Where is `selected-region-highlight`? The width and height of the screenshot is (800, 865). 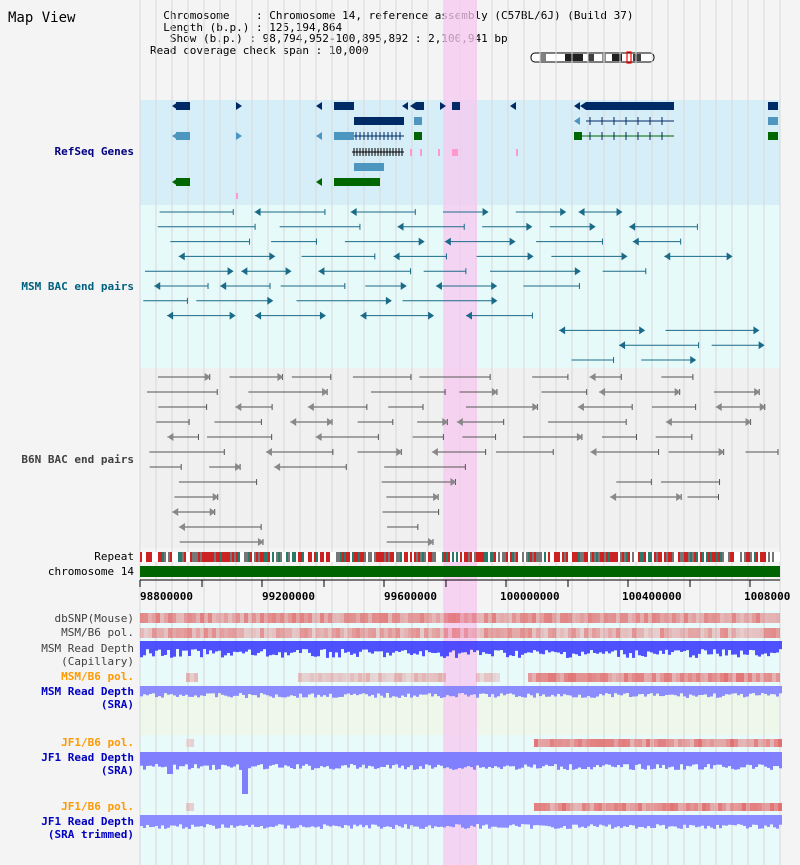
selected-region-highlight is located at coordinates (460, 432).